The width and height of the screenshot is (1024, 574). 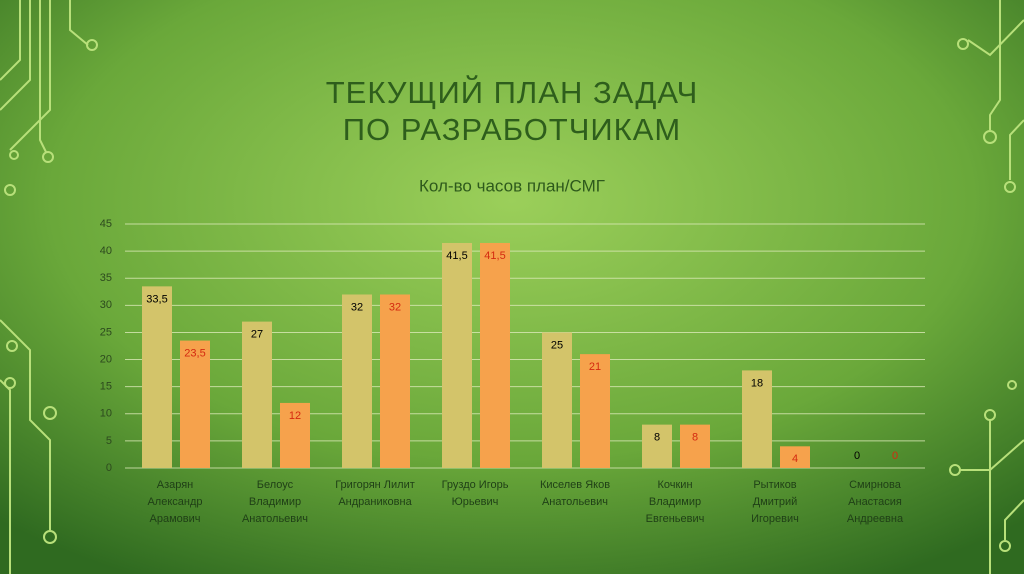 What do you see at coordinates (875, 519) in the screenshot?
I see `x-tick-label: Андреевна` at bounding box center [875, 519].